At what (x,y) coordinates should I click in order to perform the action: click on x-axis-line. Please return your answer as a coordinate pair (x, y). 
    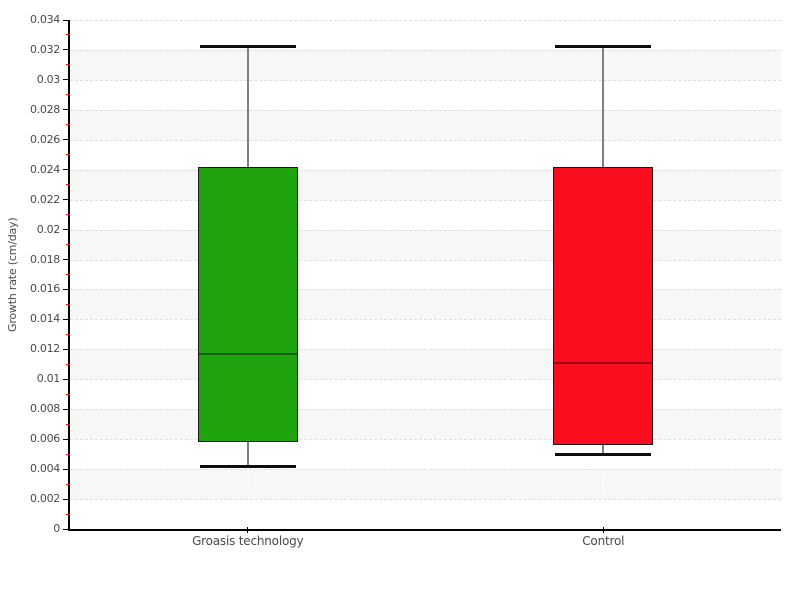
    Looking at the image, I should click on (424, 530).